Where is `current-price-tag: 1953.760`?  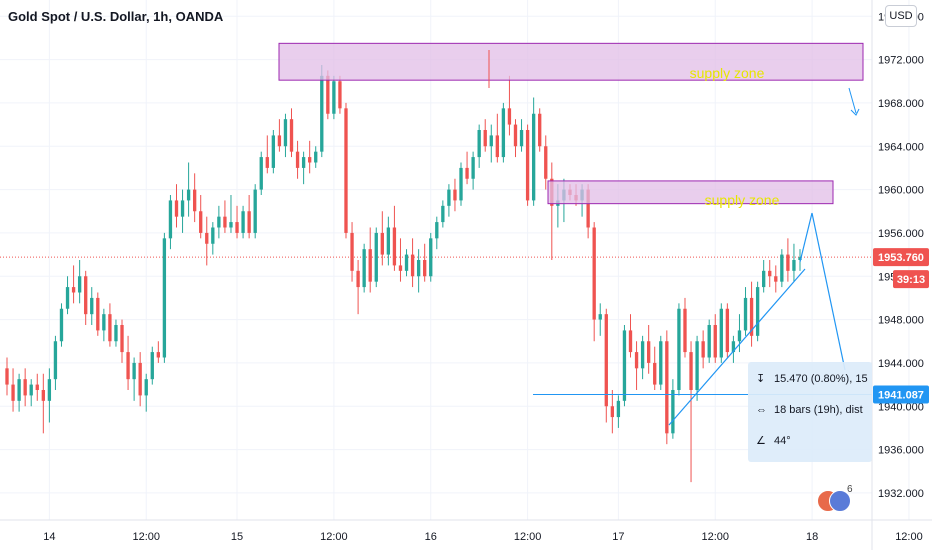
current-price-tag: 1953.760 is located at coordinates (901, 258).